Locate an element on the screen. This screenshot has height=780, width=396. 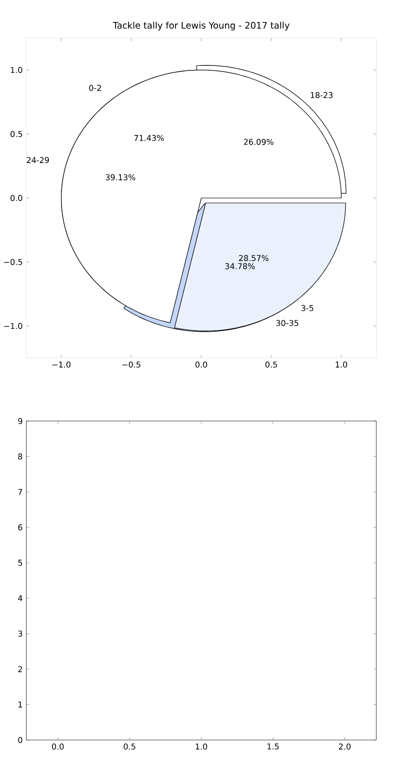
x-tick-label: 2.0 is located at coordinates (344, 747).